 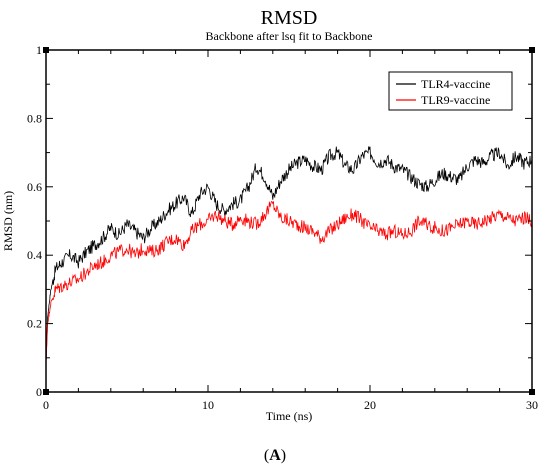 I want to click on panel-label-letter: A, so click(x=275, y=455).